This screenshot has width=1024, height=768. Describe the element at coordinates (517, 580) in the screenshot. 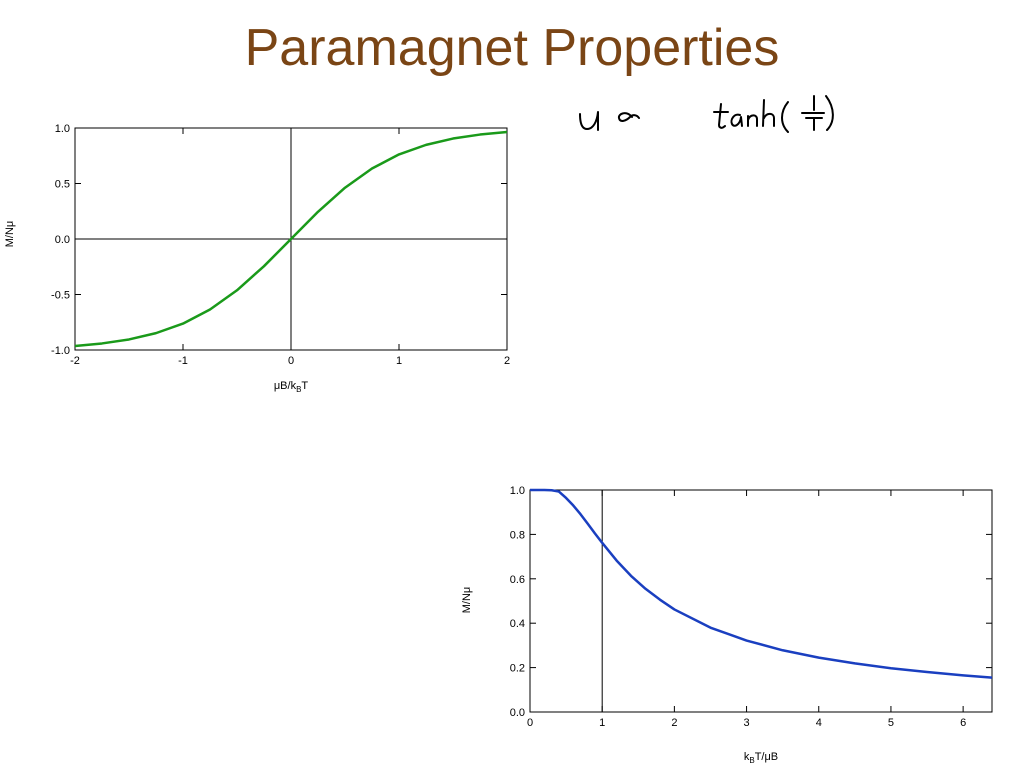

I see `y-tick-label: 0.6` at that location.